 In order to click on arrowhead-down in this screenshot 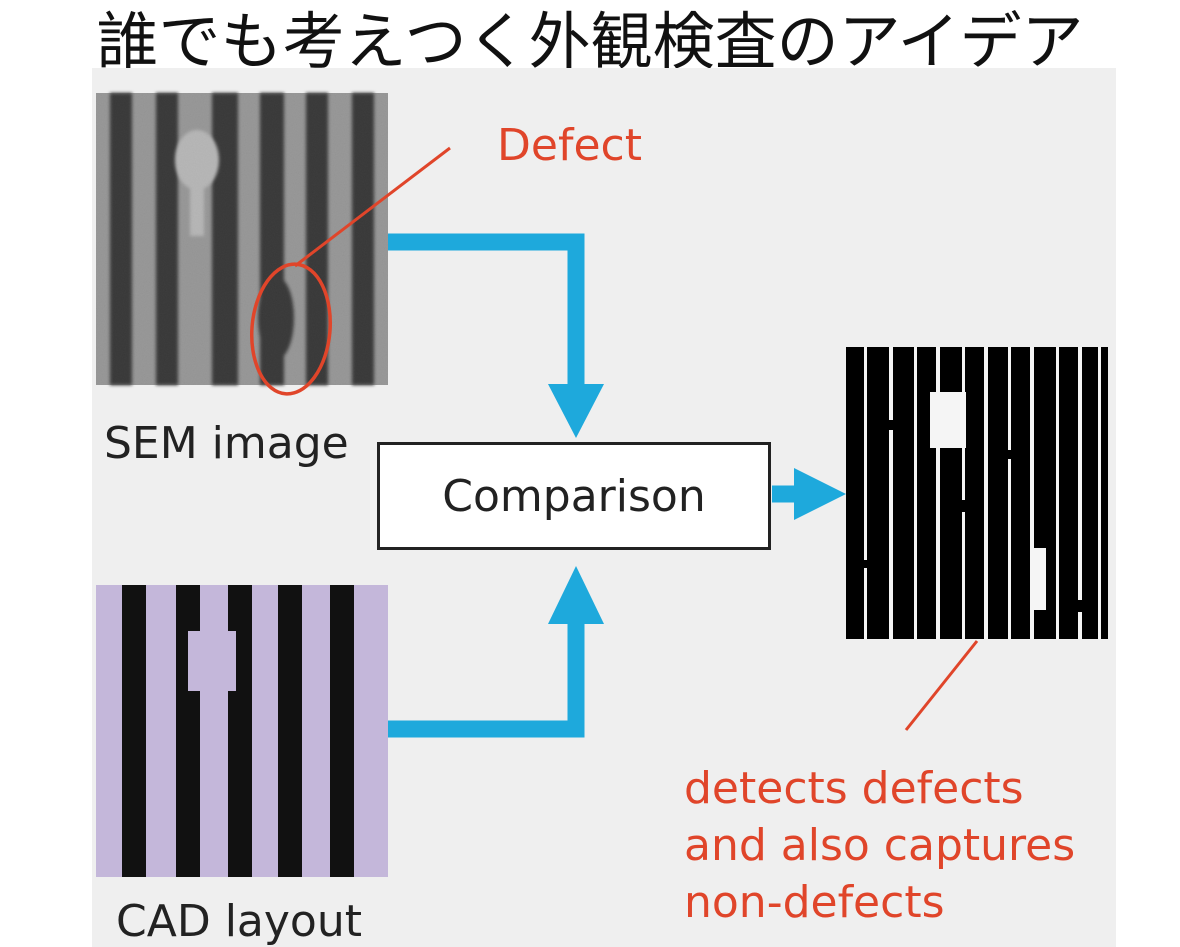, I will do `click(576, 411)`.